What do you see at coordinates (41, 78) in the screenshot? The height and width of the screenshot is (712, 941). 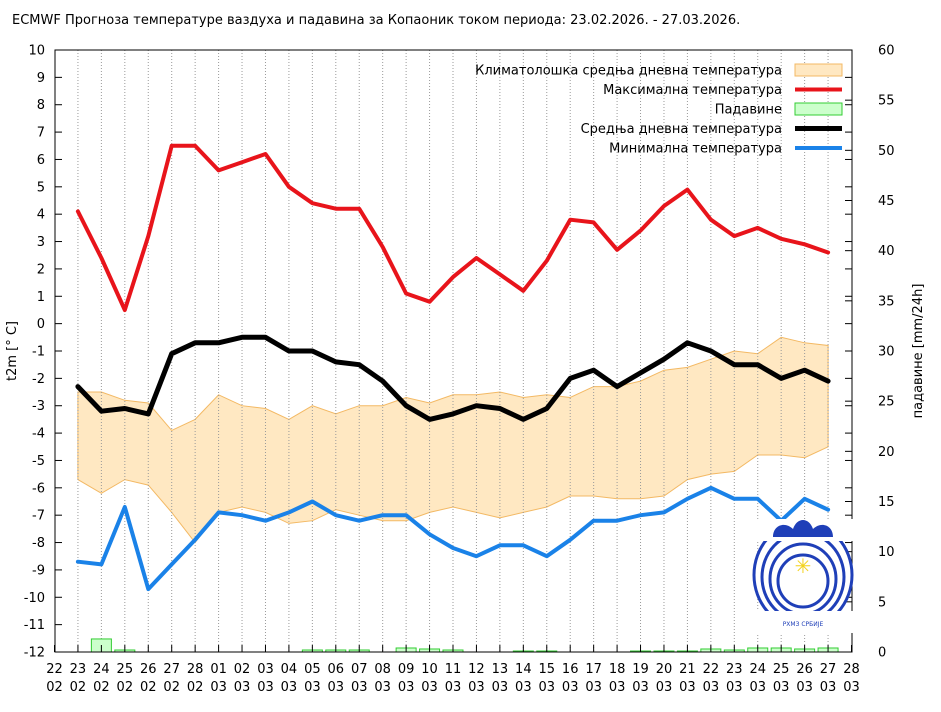 I see `y-tick-label: 9` at bounding box center [41, 78].